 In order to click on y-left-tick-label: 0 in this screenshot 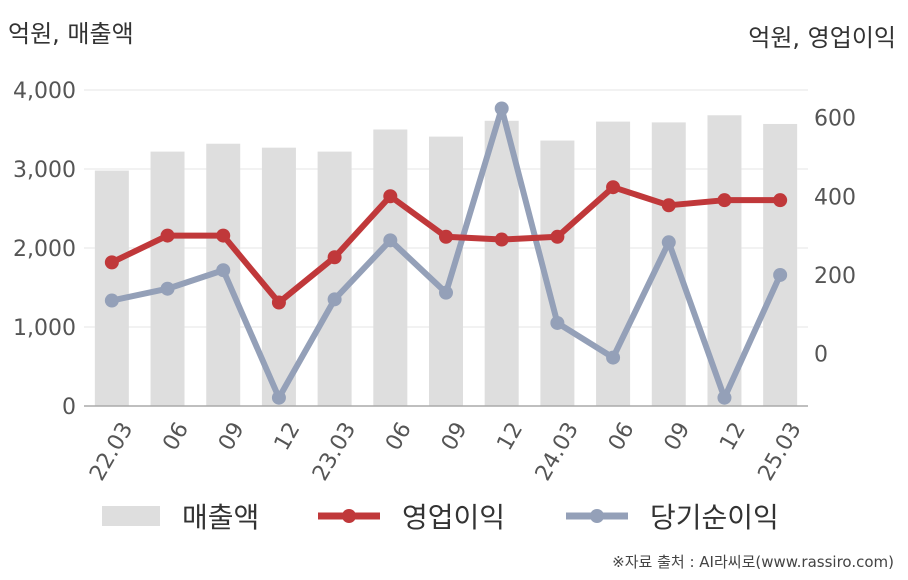, I will do `click(69, 407)`.